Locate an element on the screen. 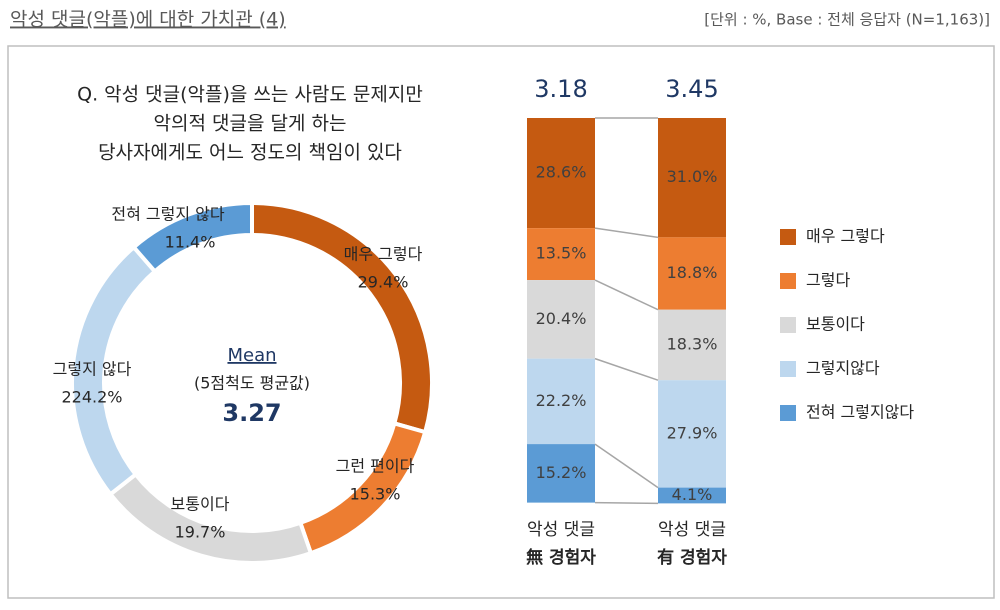  bar-value: 27.9% is located at coordinates (692, 432).